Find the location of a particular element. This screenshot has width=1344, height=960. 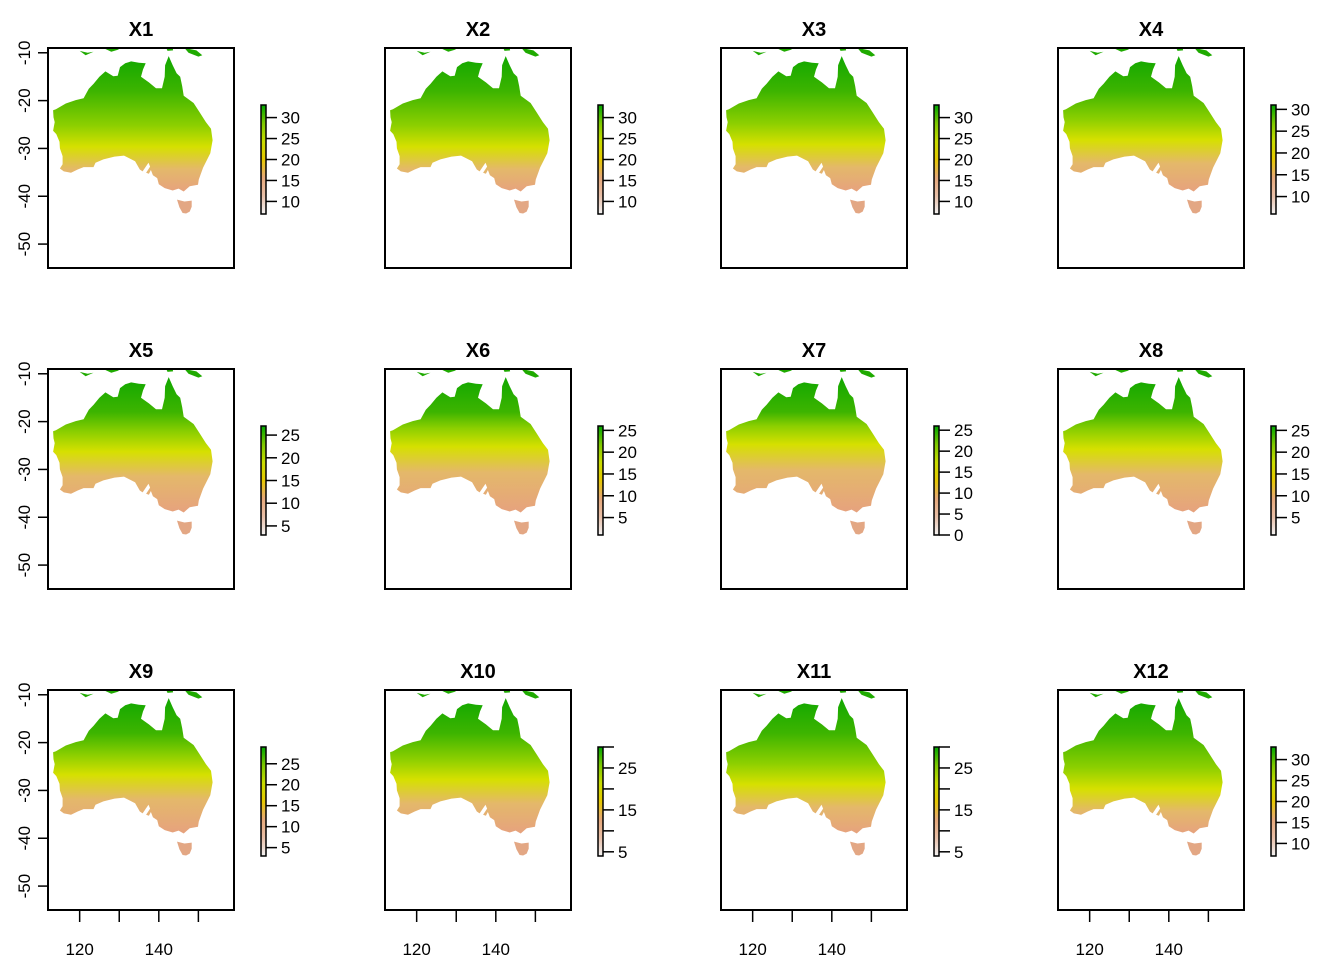

y-tick-label: -20 is located at coordinates (24, 742).